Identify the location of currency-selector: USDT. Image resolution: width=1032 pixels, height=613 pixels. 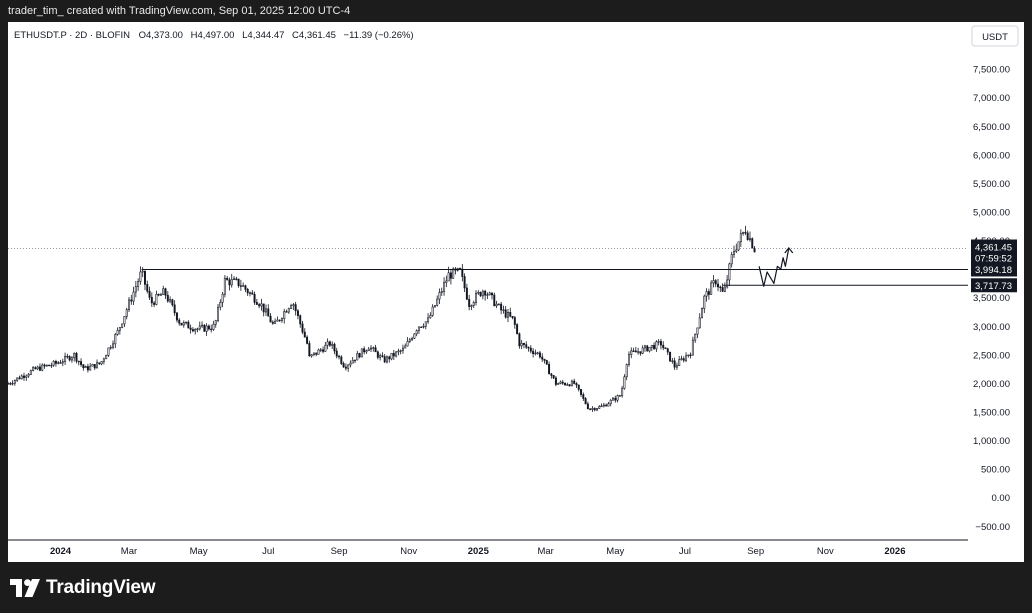
(995, 36).